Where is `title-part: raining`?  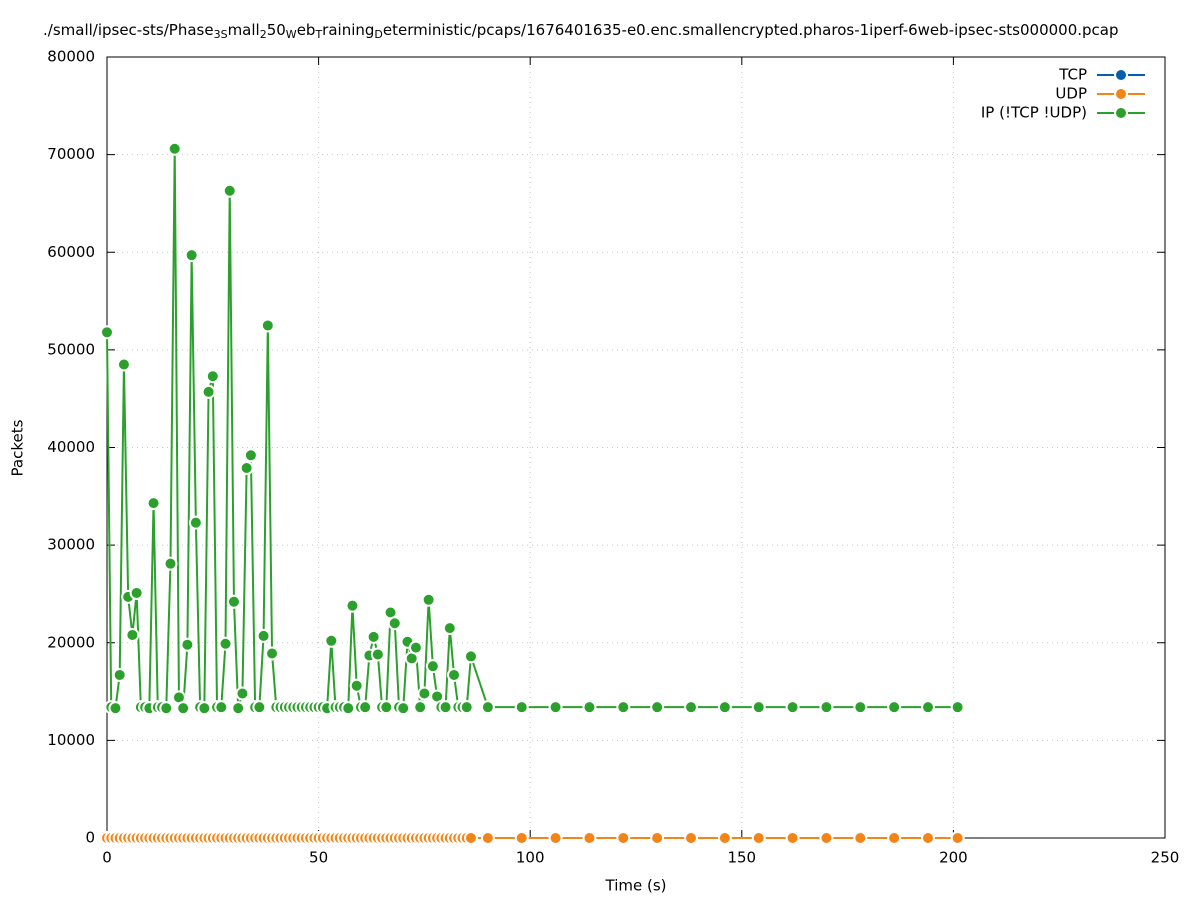
title-part: raining is located at coordinates (348, 30).